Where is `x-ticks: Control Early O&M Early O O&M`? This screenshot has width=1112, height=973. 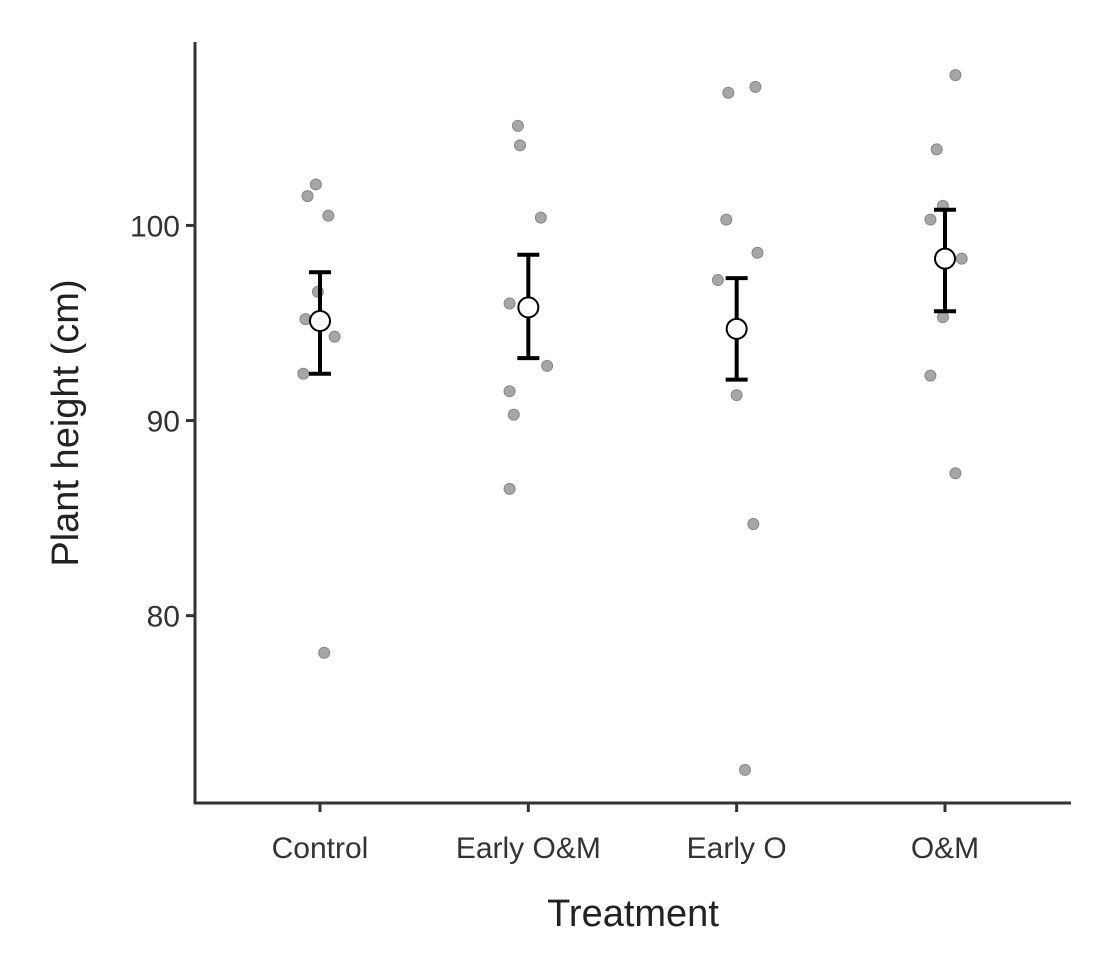 x-ticks: Control Early O&M Early O O&M is located at coordinates (625, 834).